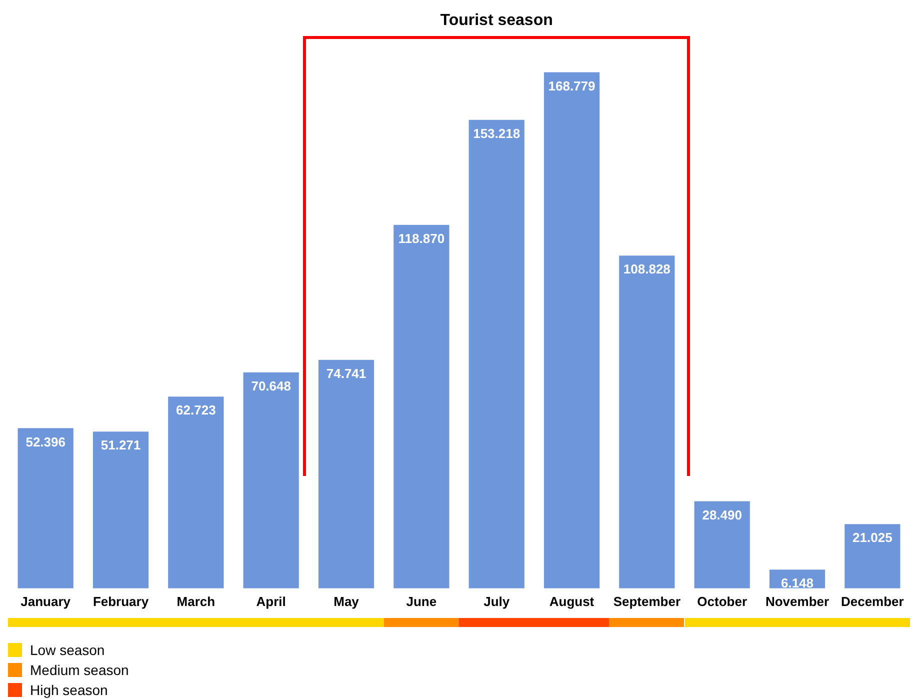  What do you see at coordinates (79, 670) in the screenshot?
I see `text: Medium season` at bounding box center [79, 670].